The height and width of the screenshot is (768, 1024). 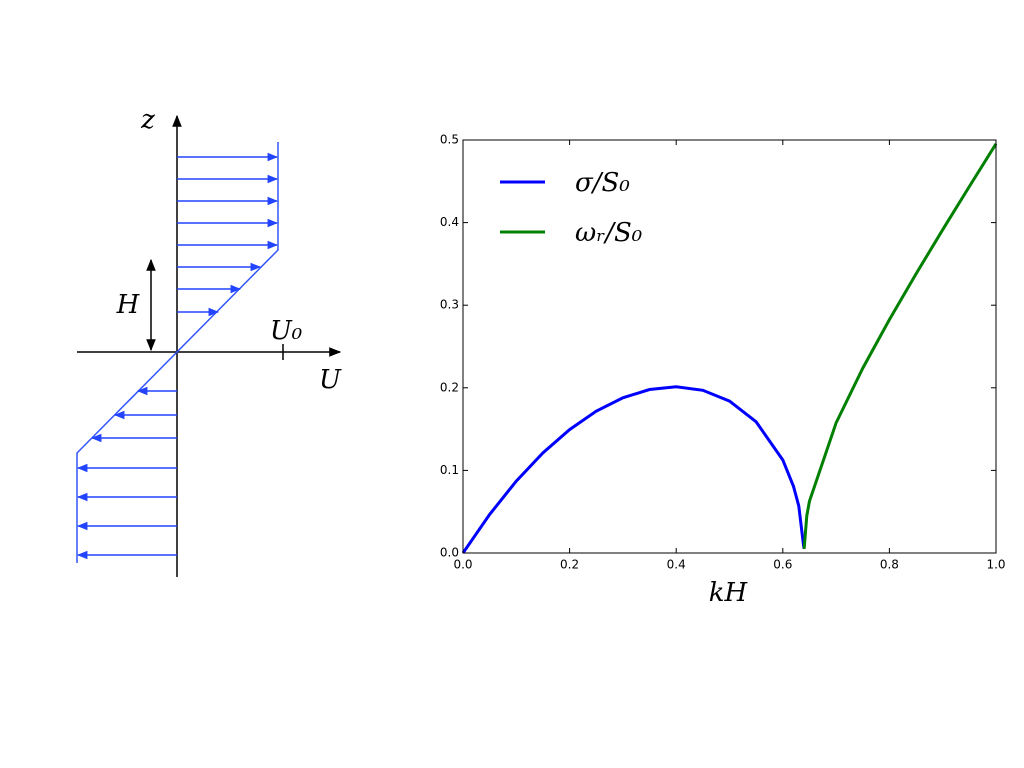 What do you see at coordinates (449, 470) in the screenshot?
I see `y-tick-label: 0.1` at bounding box center [449, 470].